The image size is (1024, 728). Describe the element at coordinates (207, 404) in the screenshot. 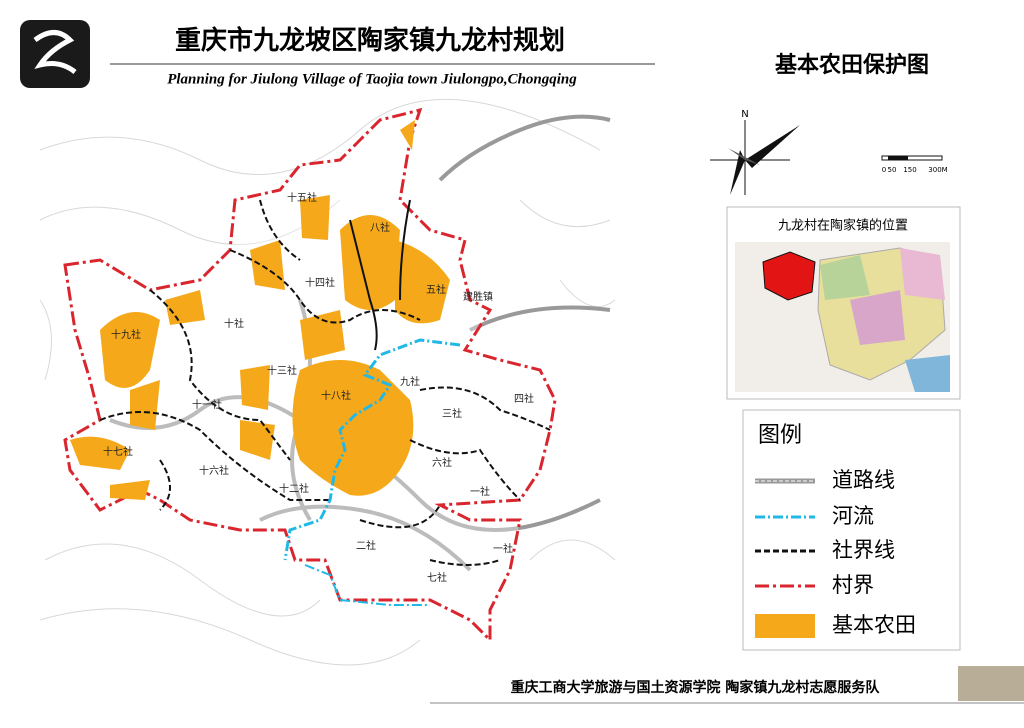

I see `area-label: 十一社` at that location.